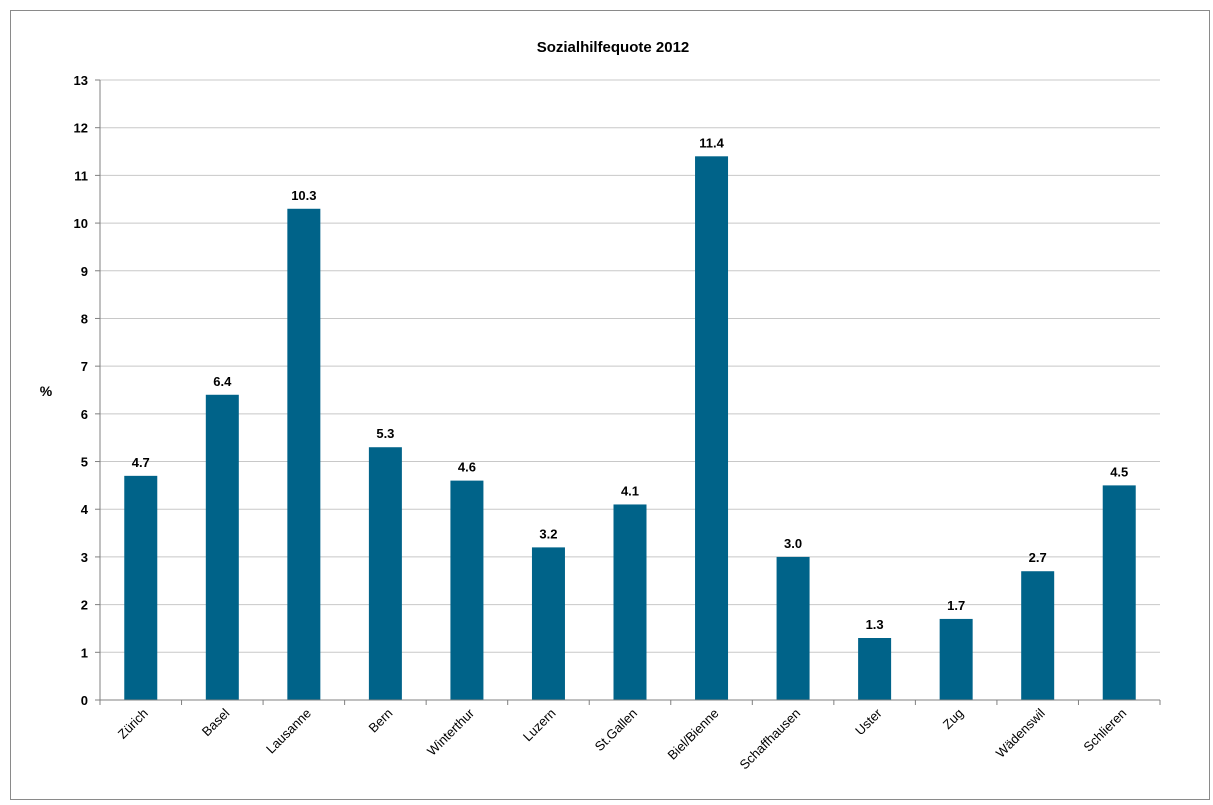  Describe the element at coordinates (539, 725) in the screenshot. I see `x-tick-label: Luzern` at that location.